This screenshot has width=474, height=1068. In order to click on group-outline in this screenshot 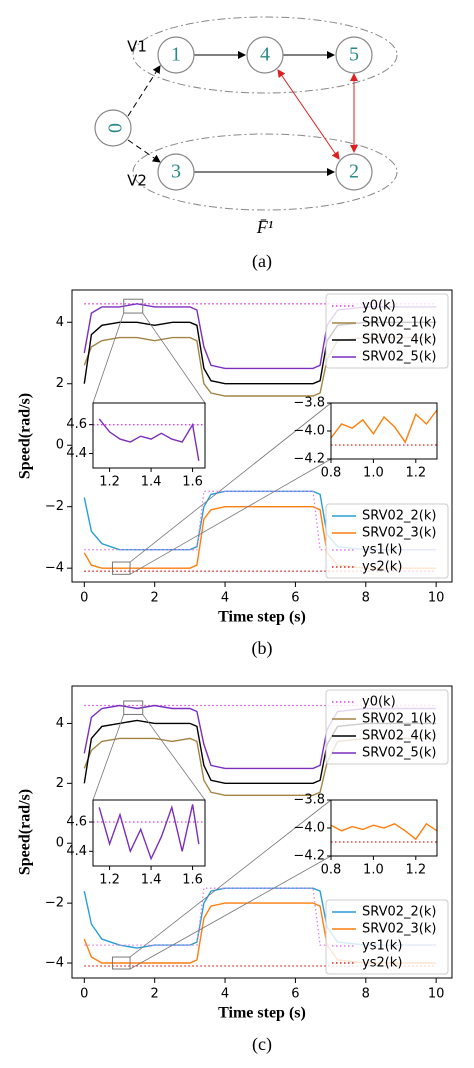, I will do `click(265, 55)`.